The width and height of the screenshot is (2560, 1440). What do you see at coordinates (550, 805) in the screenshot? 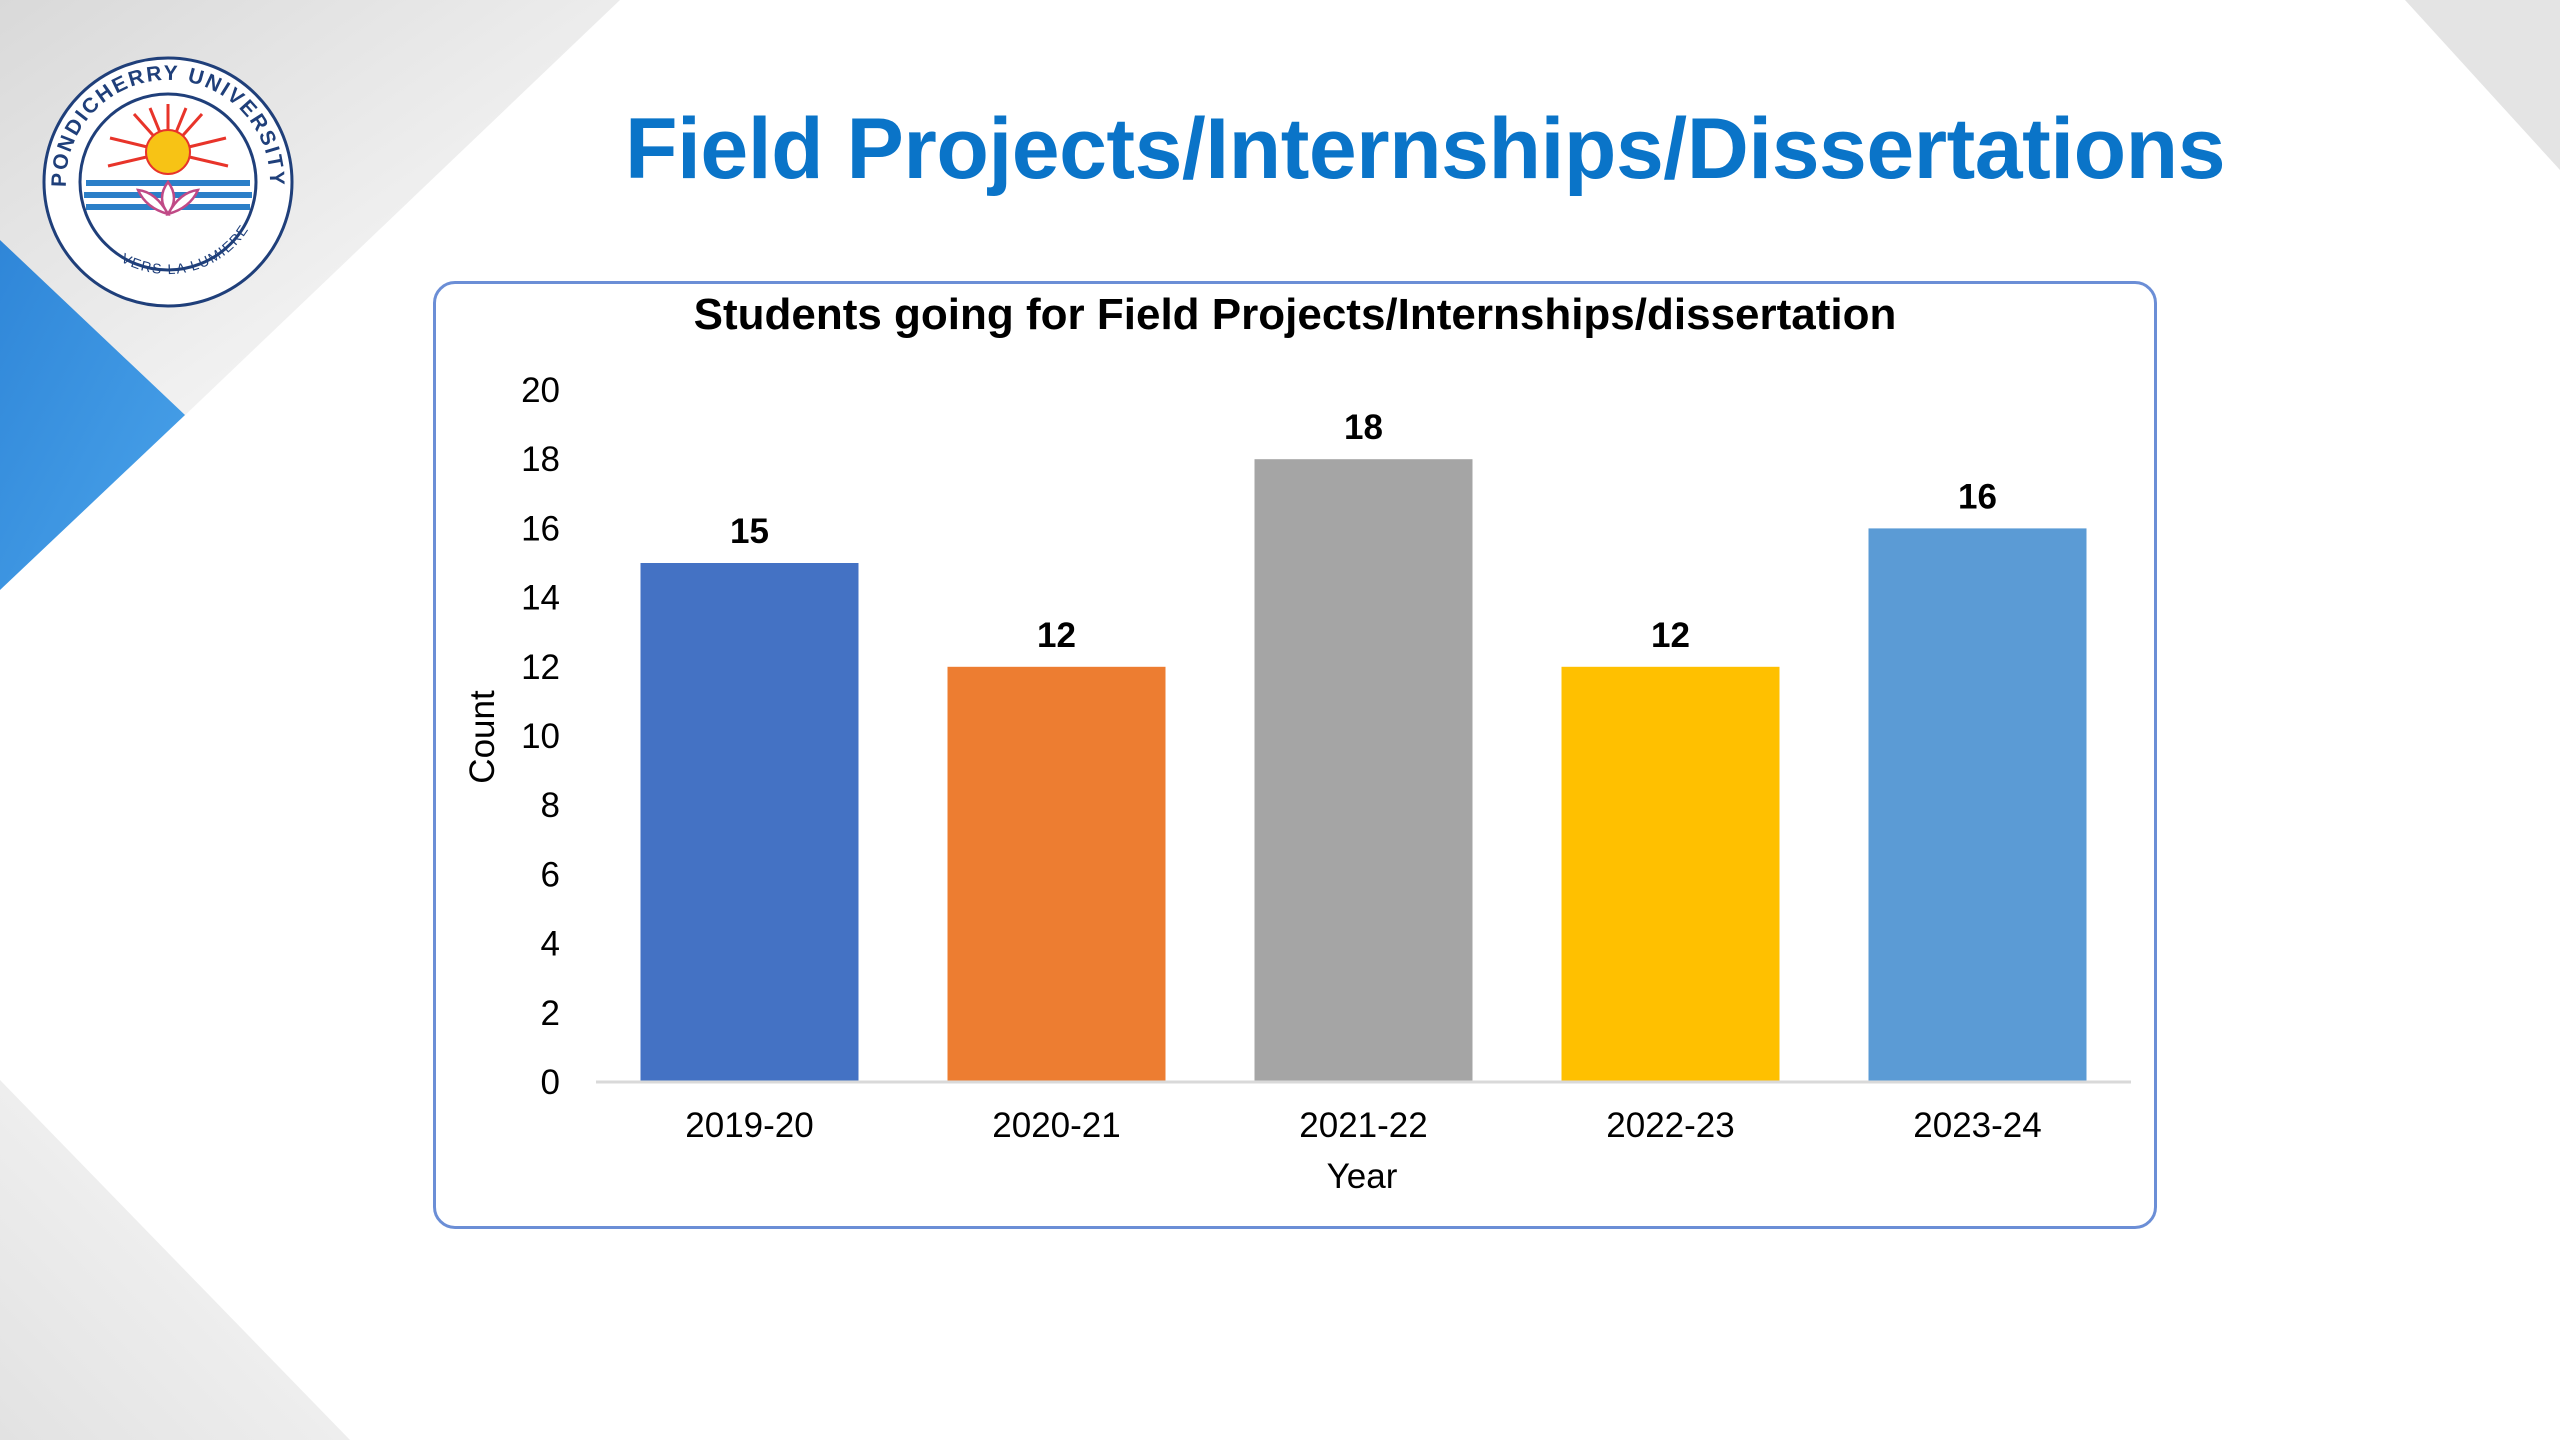
I see `y-tick-label: 8` at bounding box center [550, 805].